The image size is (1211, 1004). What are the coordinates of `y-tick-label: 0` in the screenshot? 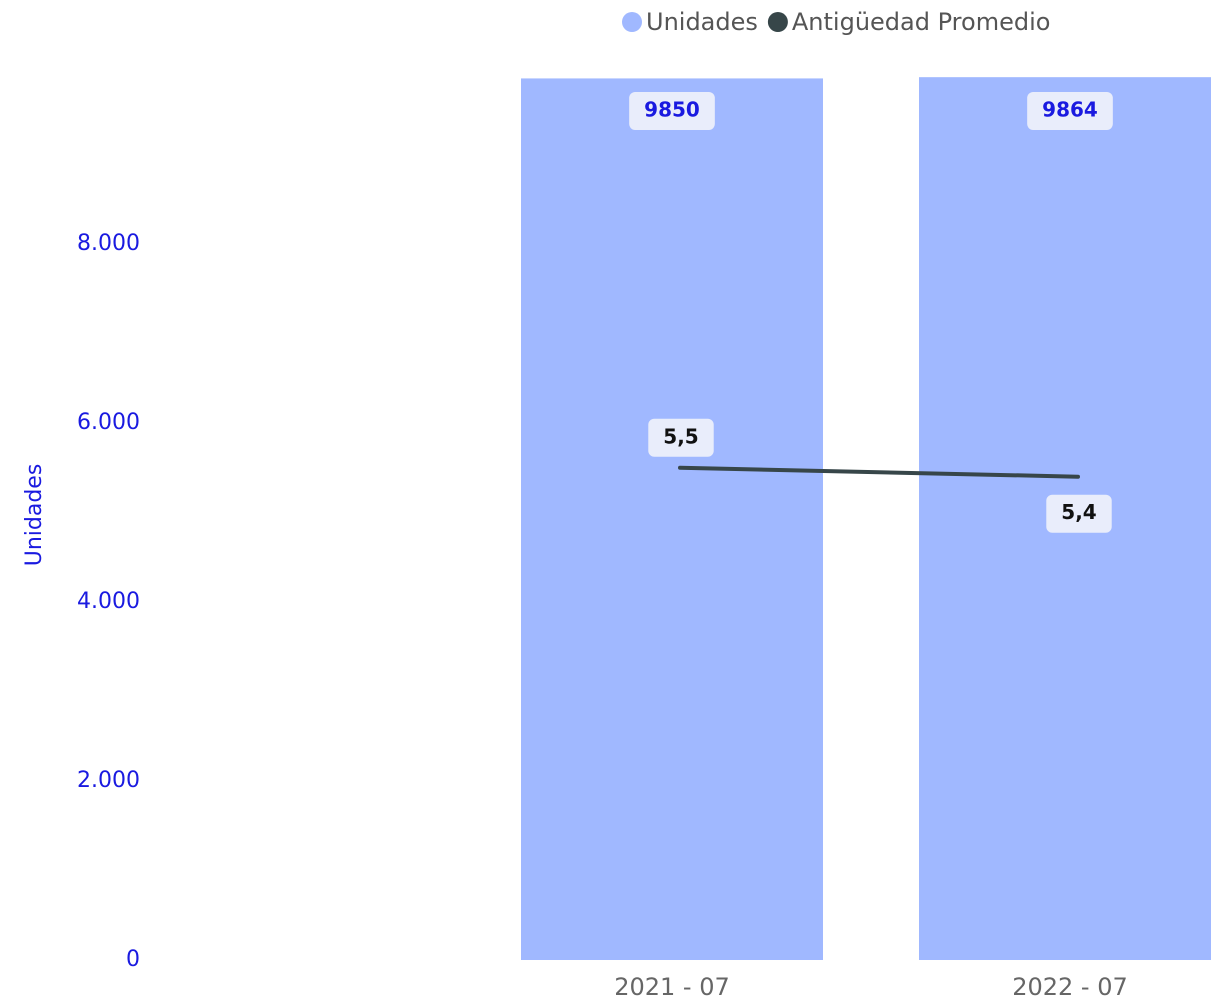 It's located at (133, 959).